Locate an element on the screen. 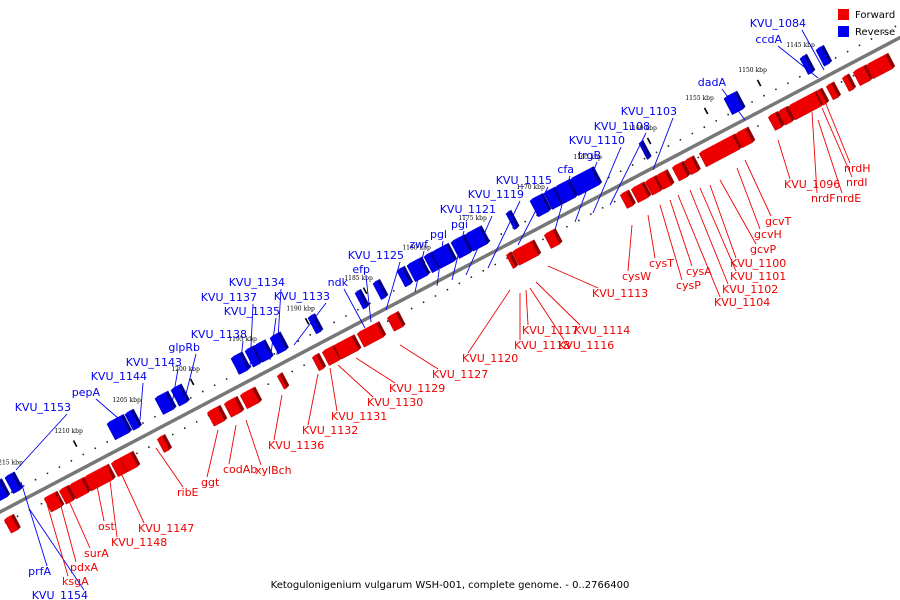  gene-label: trgB is located at coordinates (589, 155).